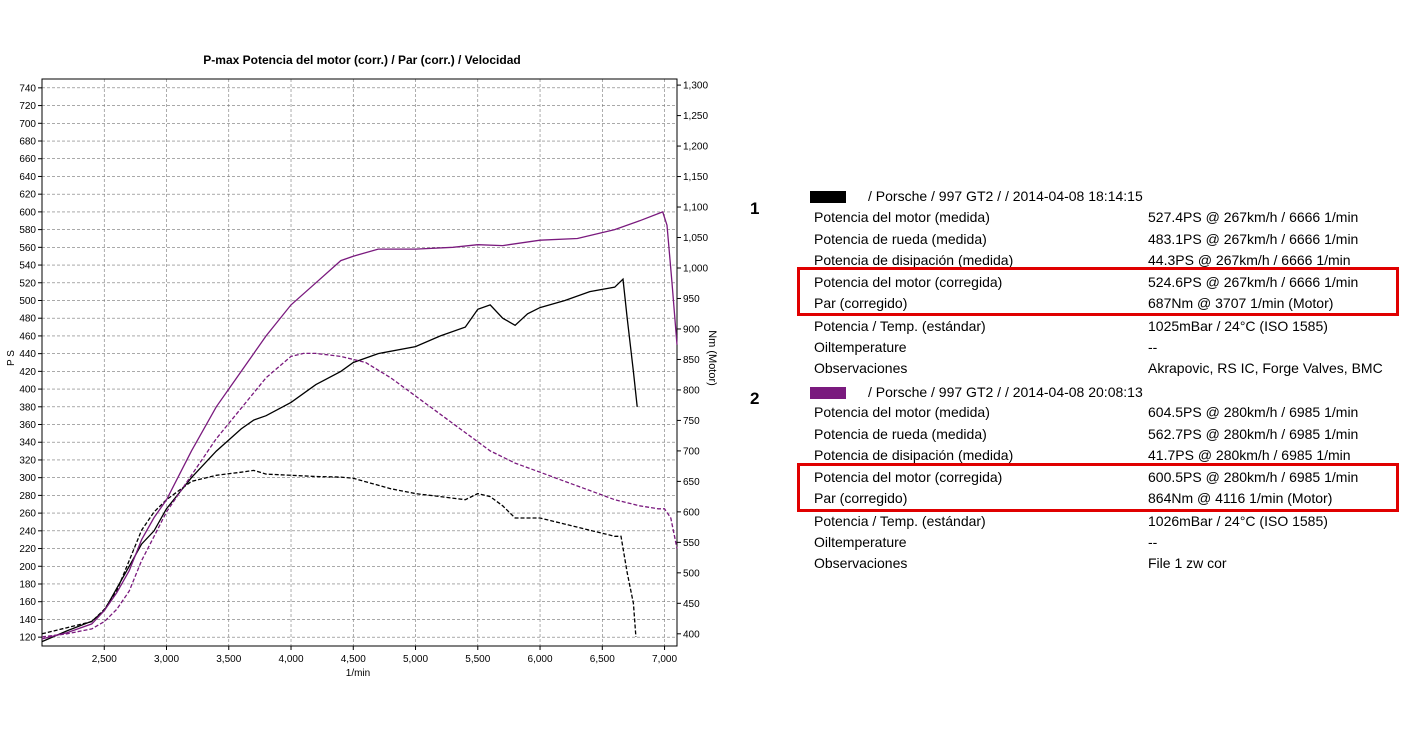 This screenshot has height=750, width=1408. What do you see at coordinates (695, 269) in the screenshot?
I see `y-right-tick-label: 1,000` at bounding box center [695, 269].